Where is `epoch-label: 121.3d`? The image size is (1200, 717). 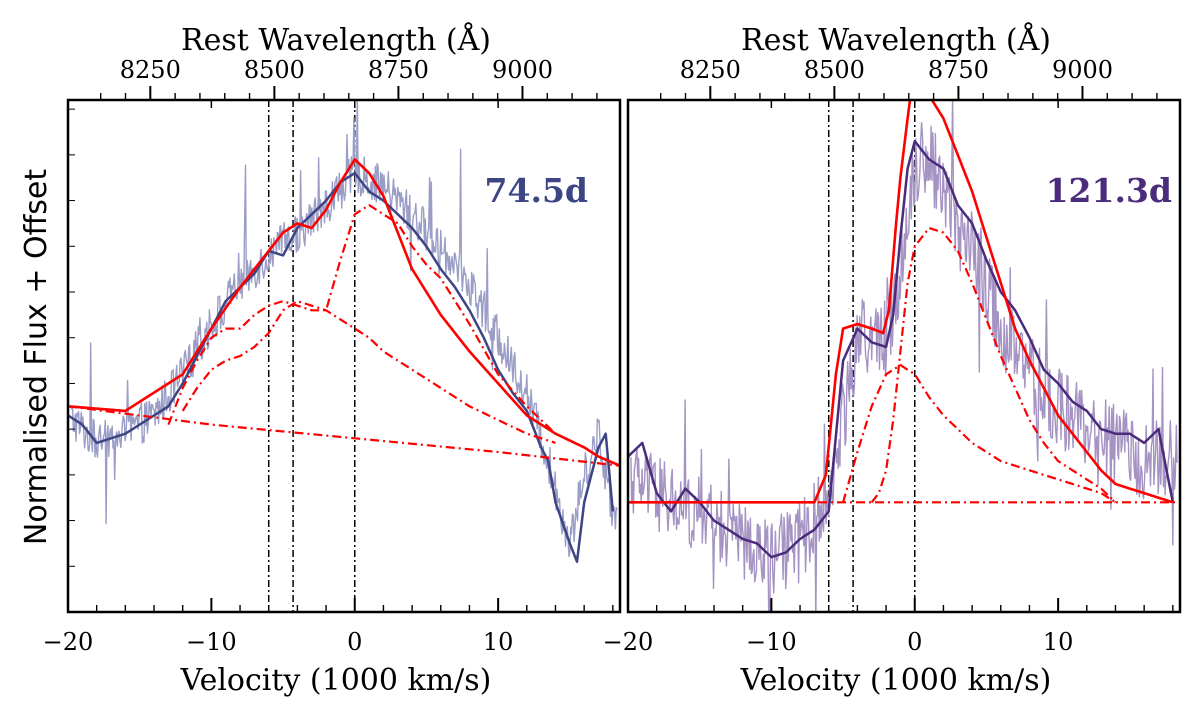
epoch-label: 121.3d is located at coordinates (1109, 190).